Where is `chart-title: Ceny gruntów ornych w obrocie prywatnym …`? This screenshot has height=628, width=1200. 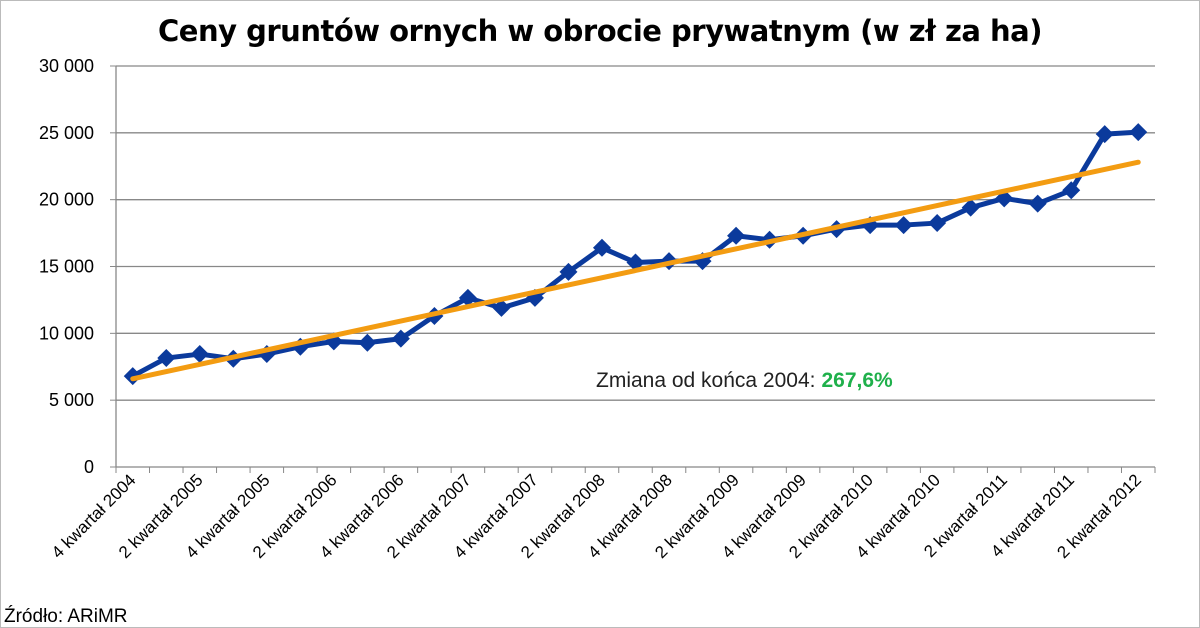 chart-title: Ceny gruntów ornych w obrocie prywatnym … is located at coordinates (600, 31).